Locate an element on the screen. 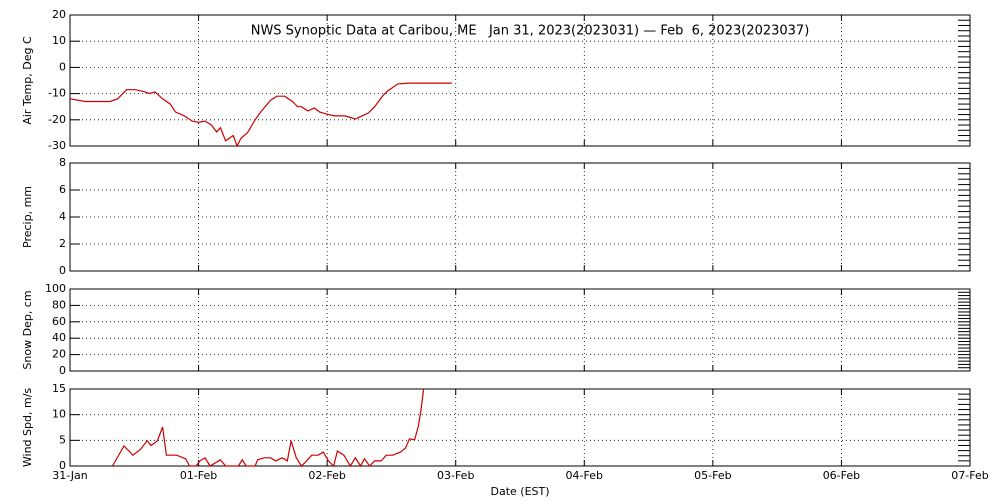 Image resolution: width=1000 pixels, height=500 pixels. y-tick-label: 80 is located at coordinates (59, 304).